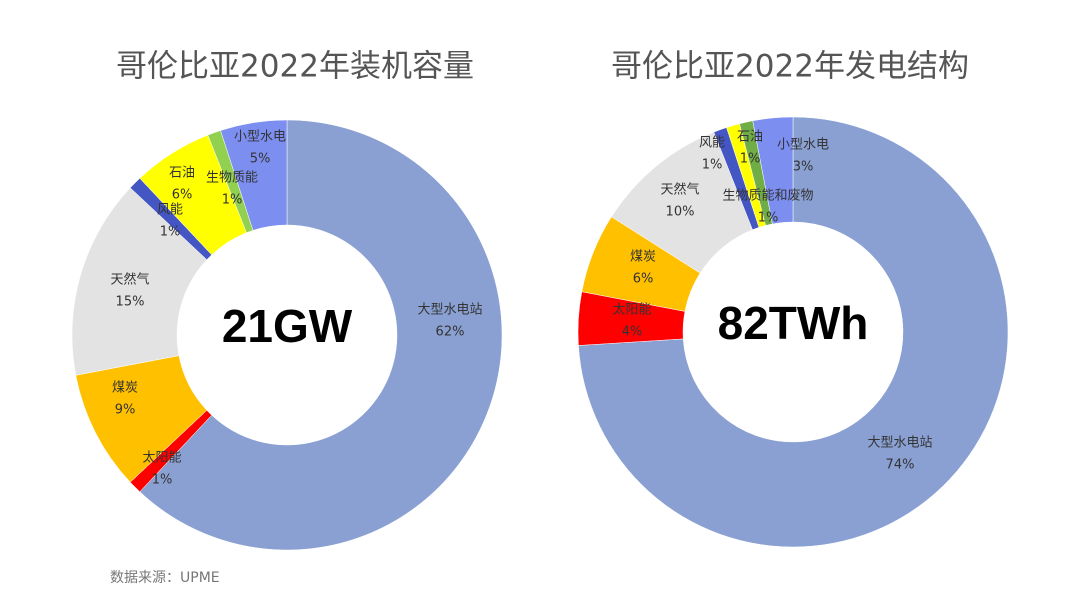  I want to click on center-label: 21GW, so click(287, 326).